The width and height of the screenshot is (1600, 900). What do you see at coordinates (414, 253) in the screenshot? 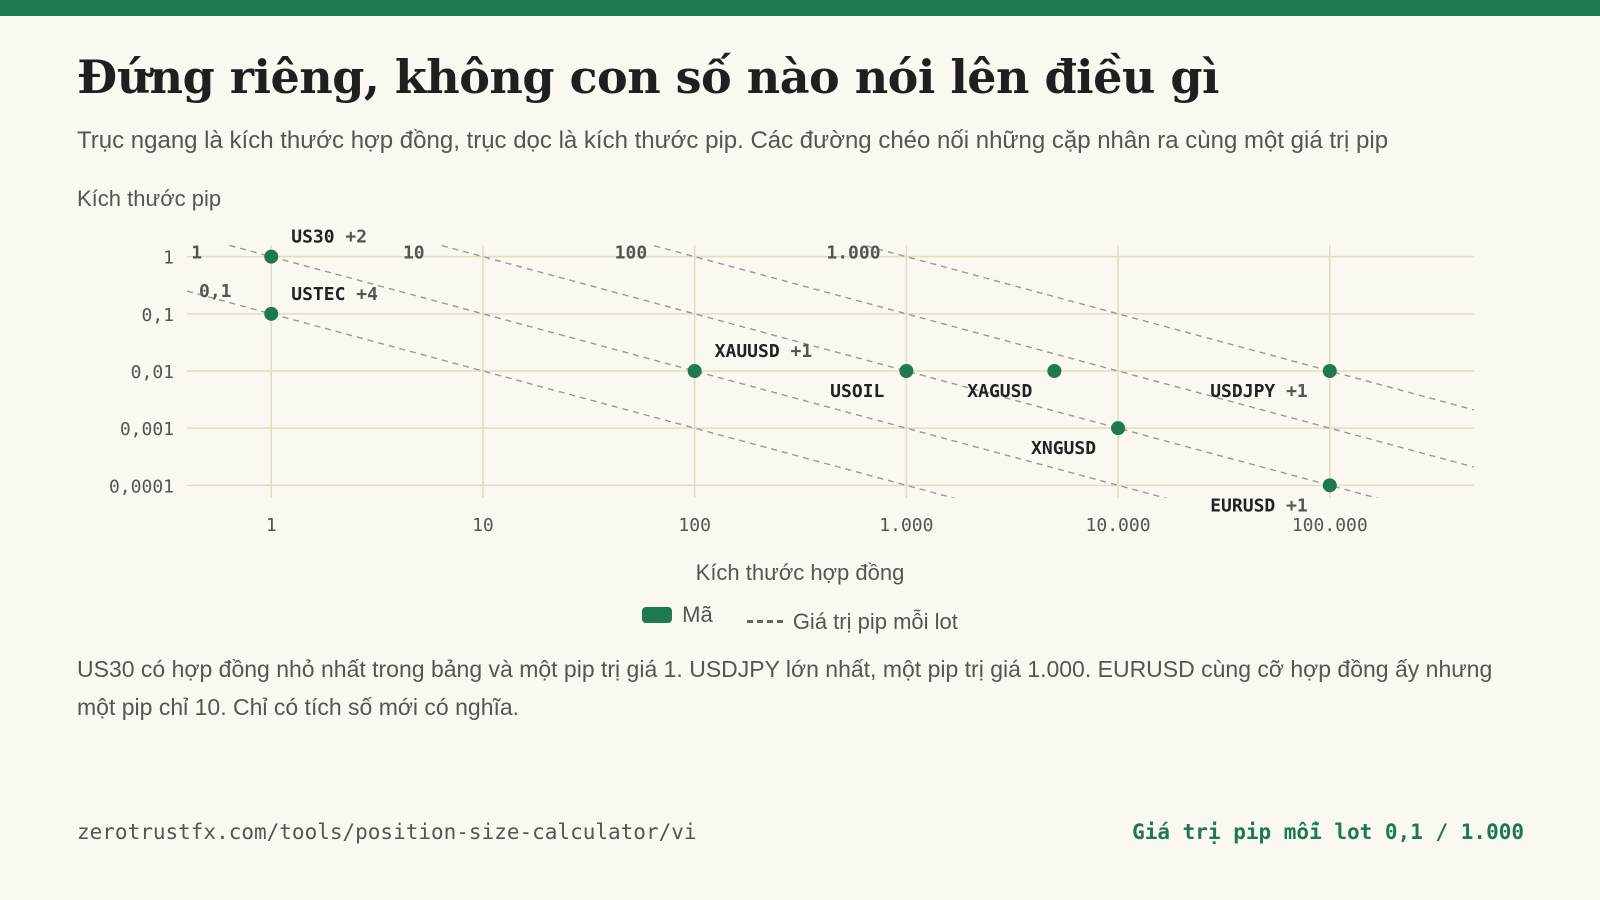
I see `pip-value-diagonal-label: 10` at bounding box center [414, 253].